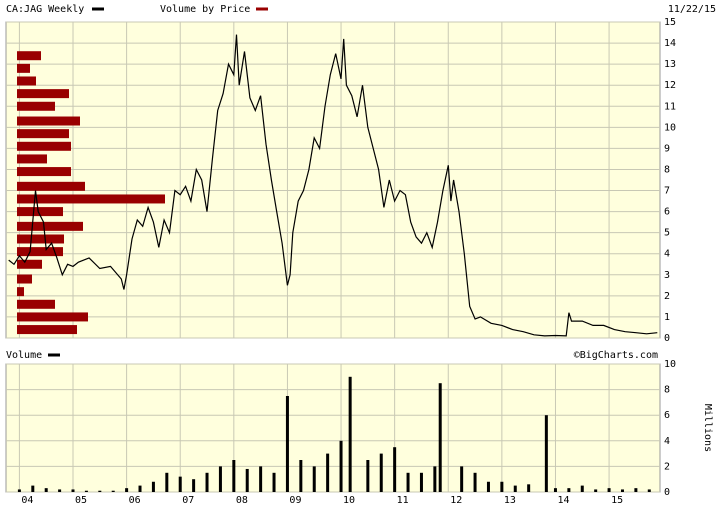  Describe the element at coordinates (349, 500) in the screenshot. I see `x-tick-label: 10` at that location.